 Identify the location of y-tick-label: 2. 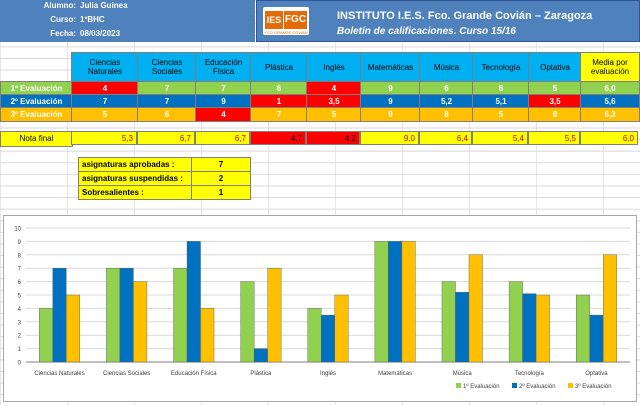
(20, 337).